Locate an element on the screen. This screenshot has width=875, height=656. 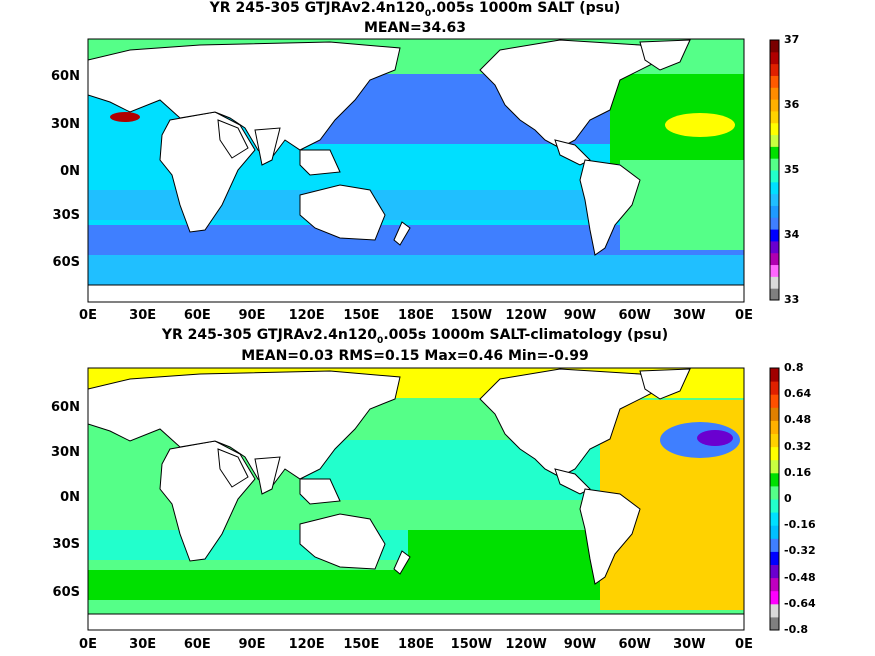
lat-label: 30S is located at coordinates (66, 544).